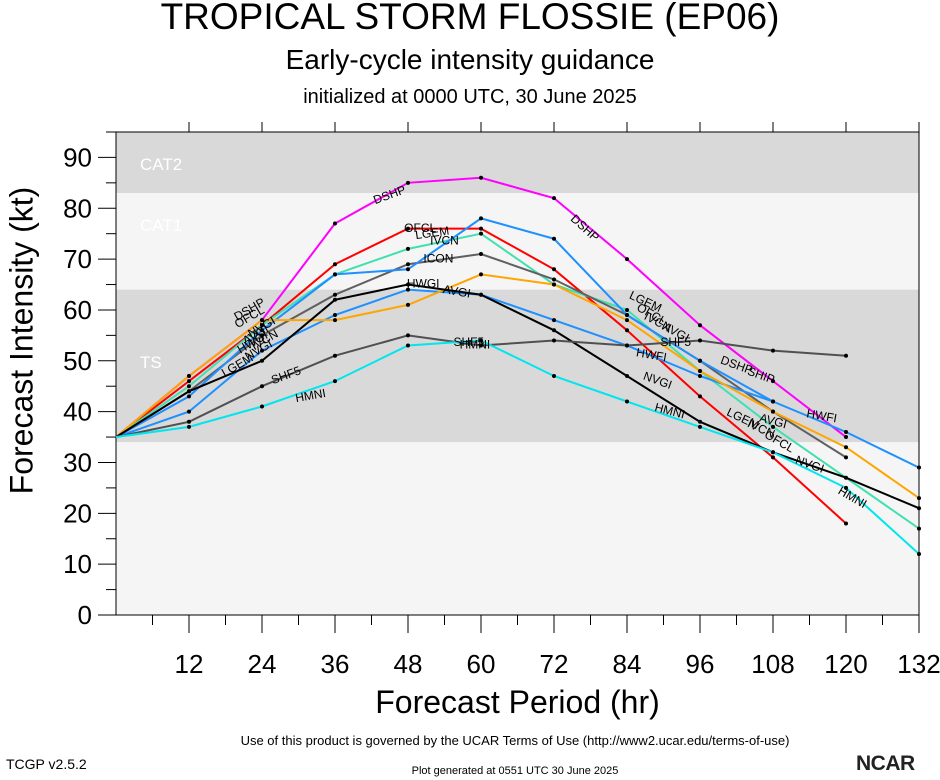  What do you see at coordinates (651, 354) in the screenshot?
I see `model-label: HWFI` at bounding box center [651, 354].